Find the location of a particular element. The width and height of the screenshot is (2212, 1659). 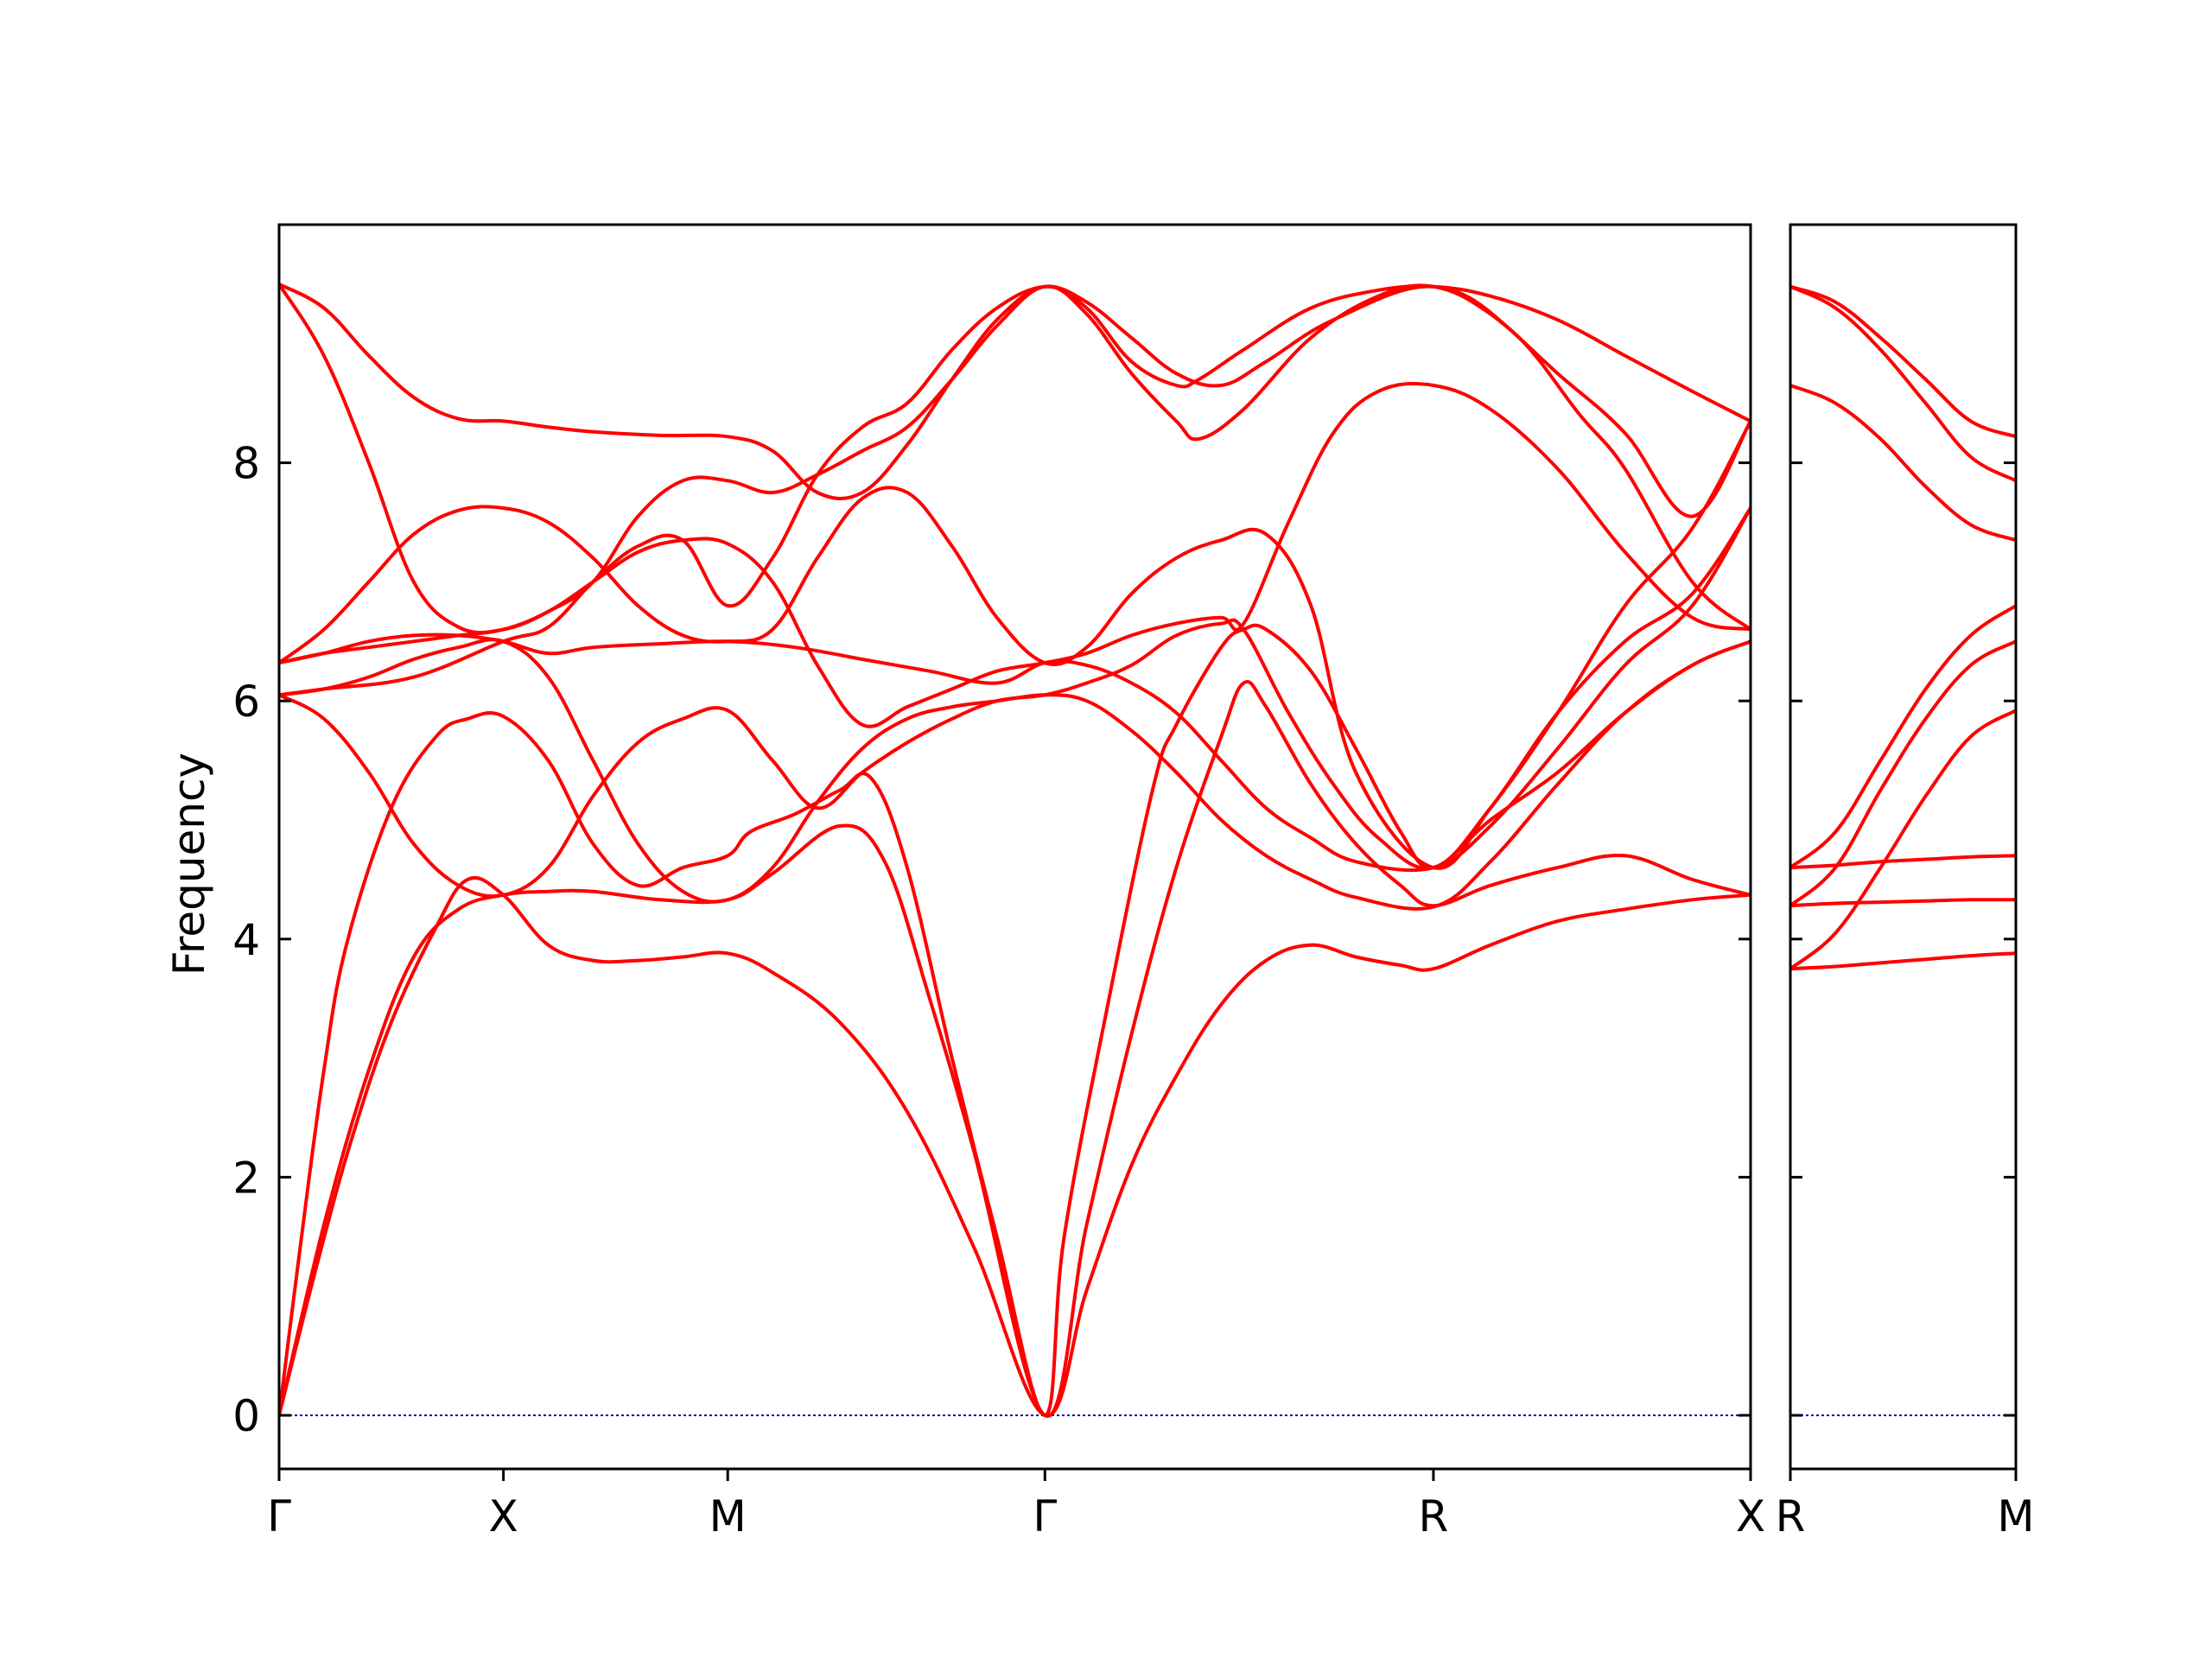

band-lines is located at coordinates (1903, 627).